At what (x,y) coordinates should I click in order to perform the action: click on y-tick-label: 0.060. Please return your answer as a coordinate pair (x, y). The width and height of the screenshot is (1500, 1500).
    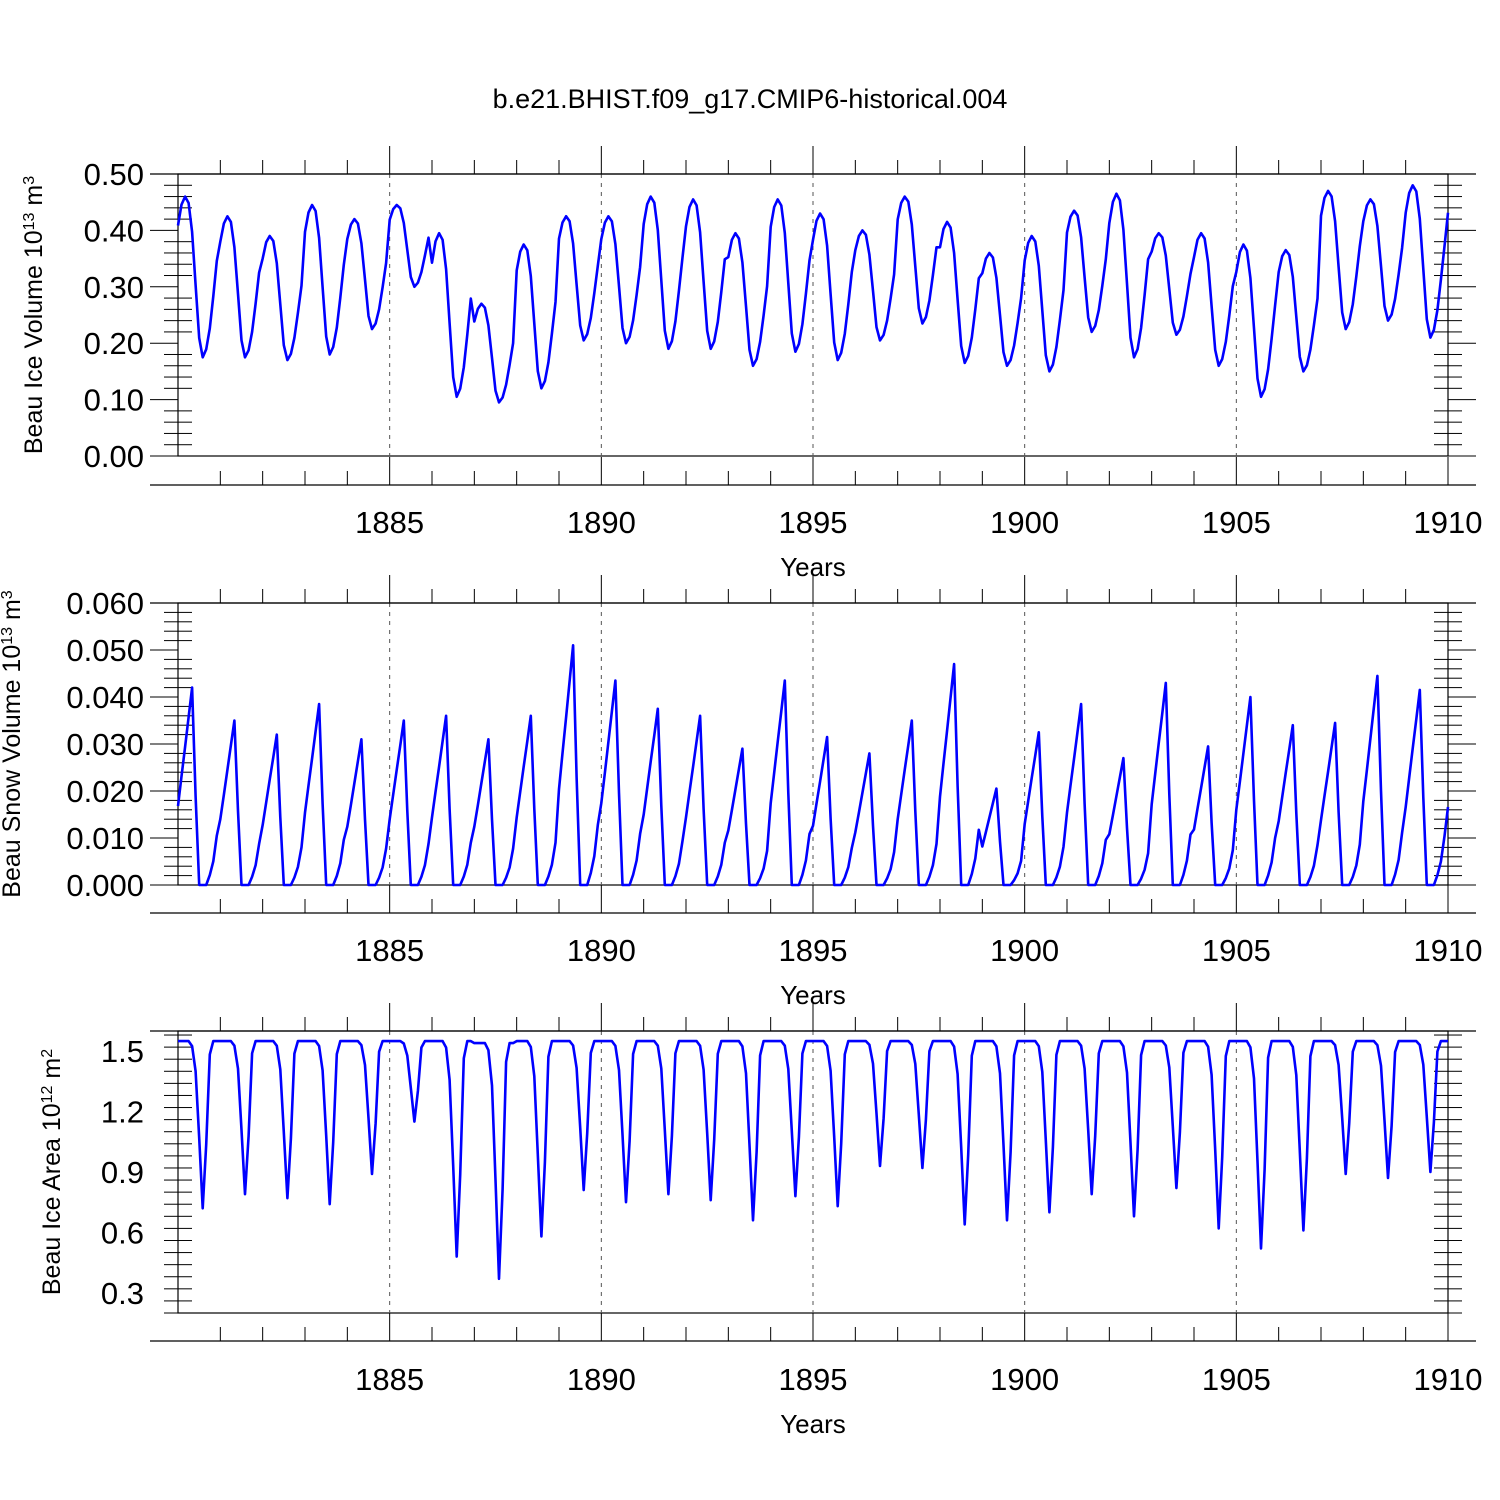
    Looking at the image, I should click on (105, 603).